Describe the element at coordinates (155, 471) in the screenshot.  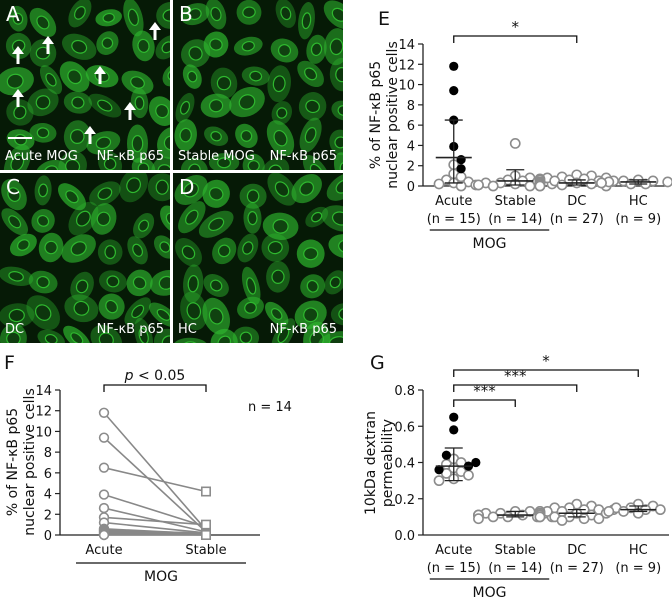
I see `pair-line` at that location.